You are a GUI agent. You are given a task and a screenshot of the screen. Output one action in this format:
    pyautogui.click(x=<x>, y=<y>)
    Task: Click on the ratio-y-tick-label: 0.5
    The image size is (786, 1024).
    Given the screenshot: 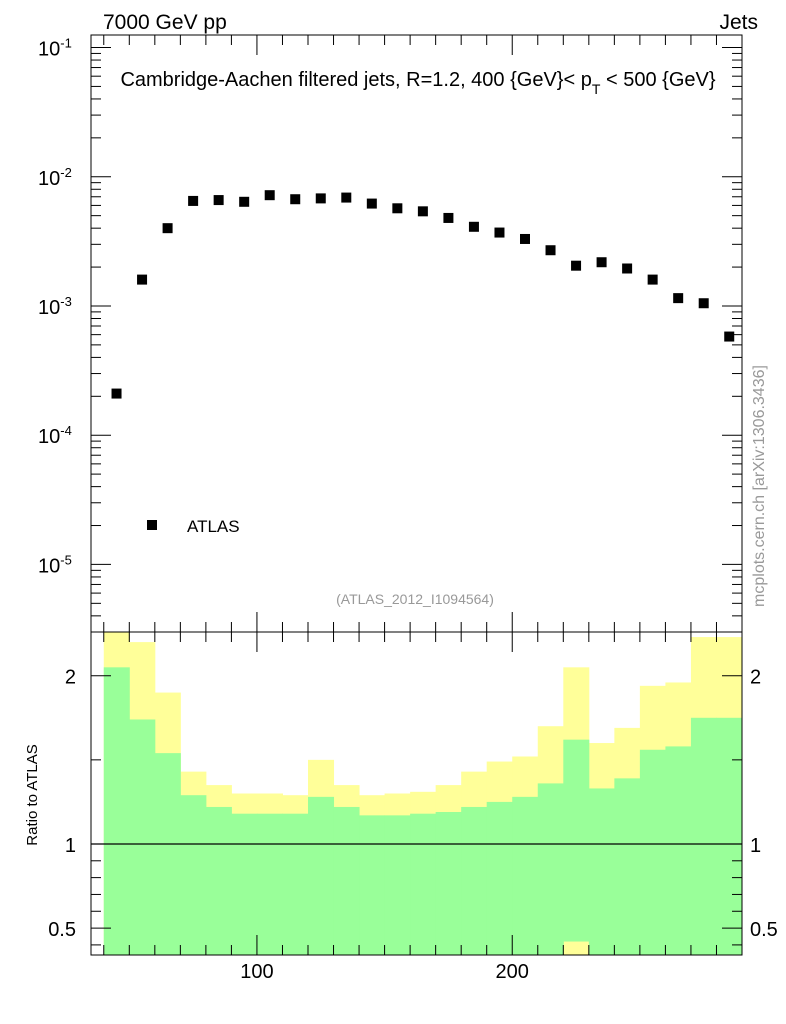 What is the action you would take?
    pyautogui.click(x=62, y=930)
    